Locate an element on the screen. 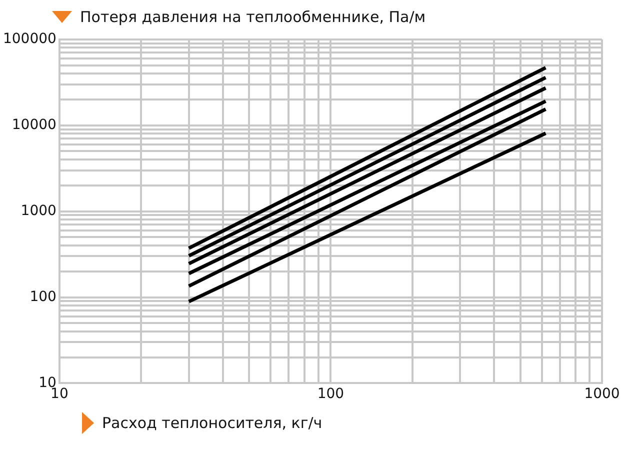  x-axis-title: Расход теплоносителя, кг/ч is located at coordinates (212, 423).